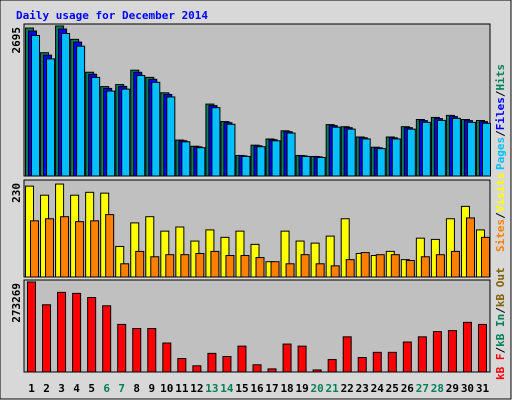 This screenshot has width=512, height=400. Describe the element at coordinates (347, 388) in the screenshot. I see `x-tick-label: 22` at that location.